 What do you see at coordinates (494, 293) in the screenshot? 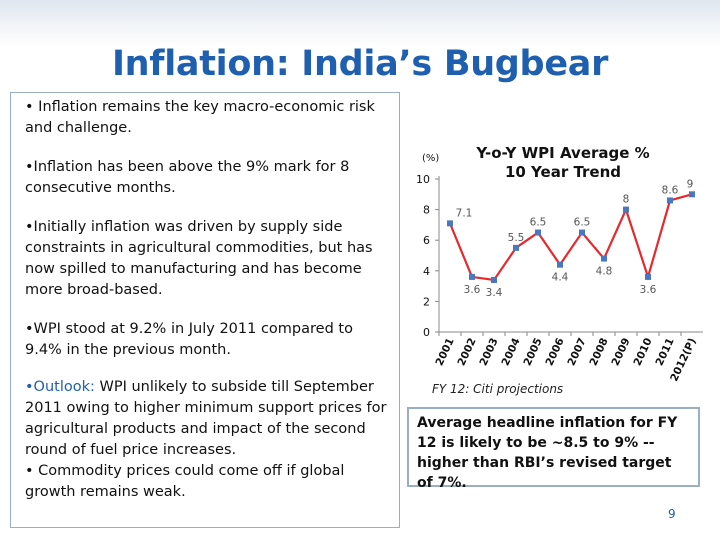
I see `chart-data-label: 3.4` at bounding box center [494, 293].